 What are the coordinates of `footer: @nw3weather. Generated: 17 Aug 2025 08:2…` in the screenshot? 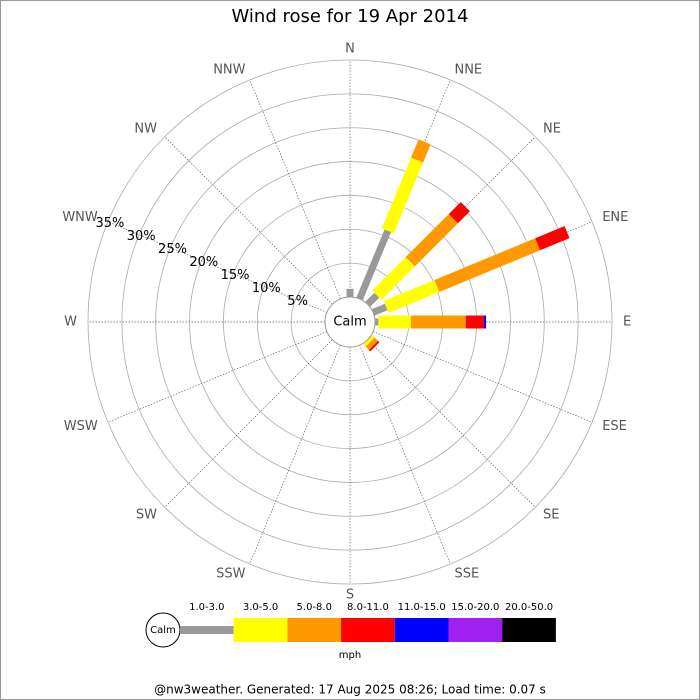 It's located at (350, 690).